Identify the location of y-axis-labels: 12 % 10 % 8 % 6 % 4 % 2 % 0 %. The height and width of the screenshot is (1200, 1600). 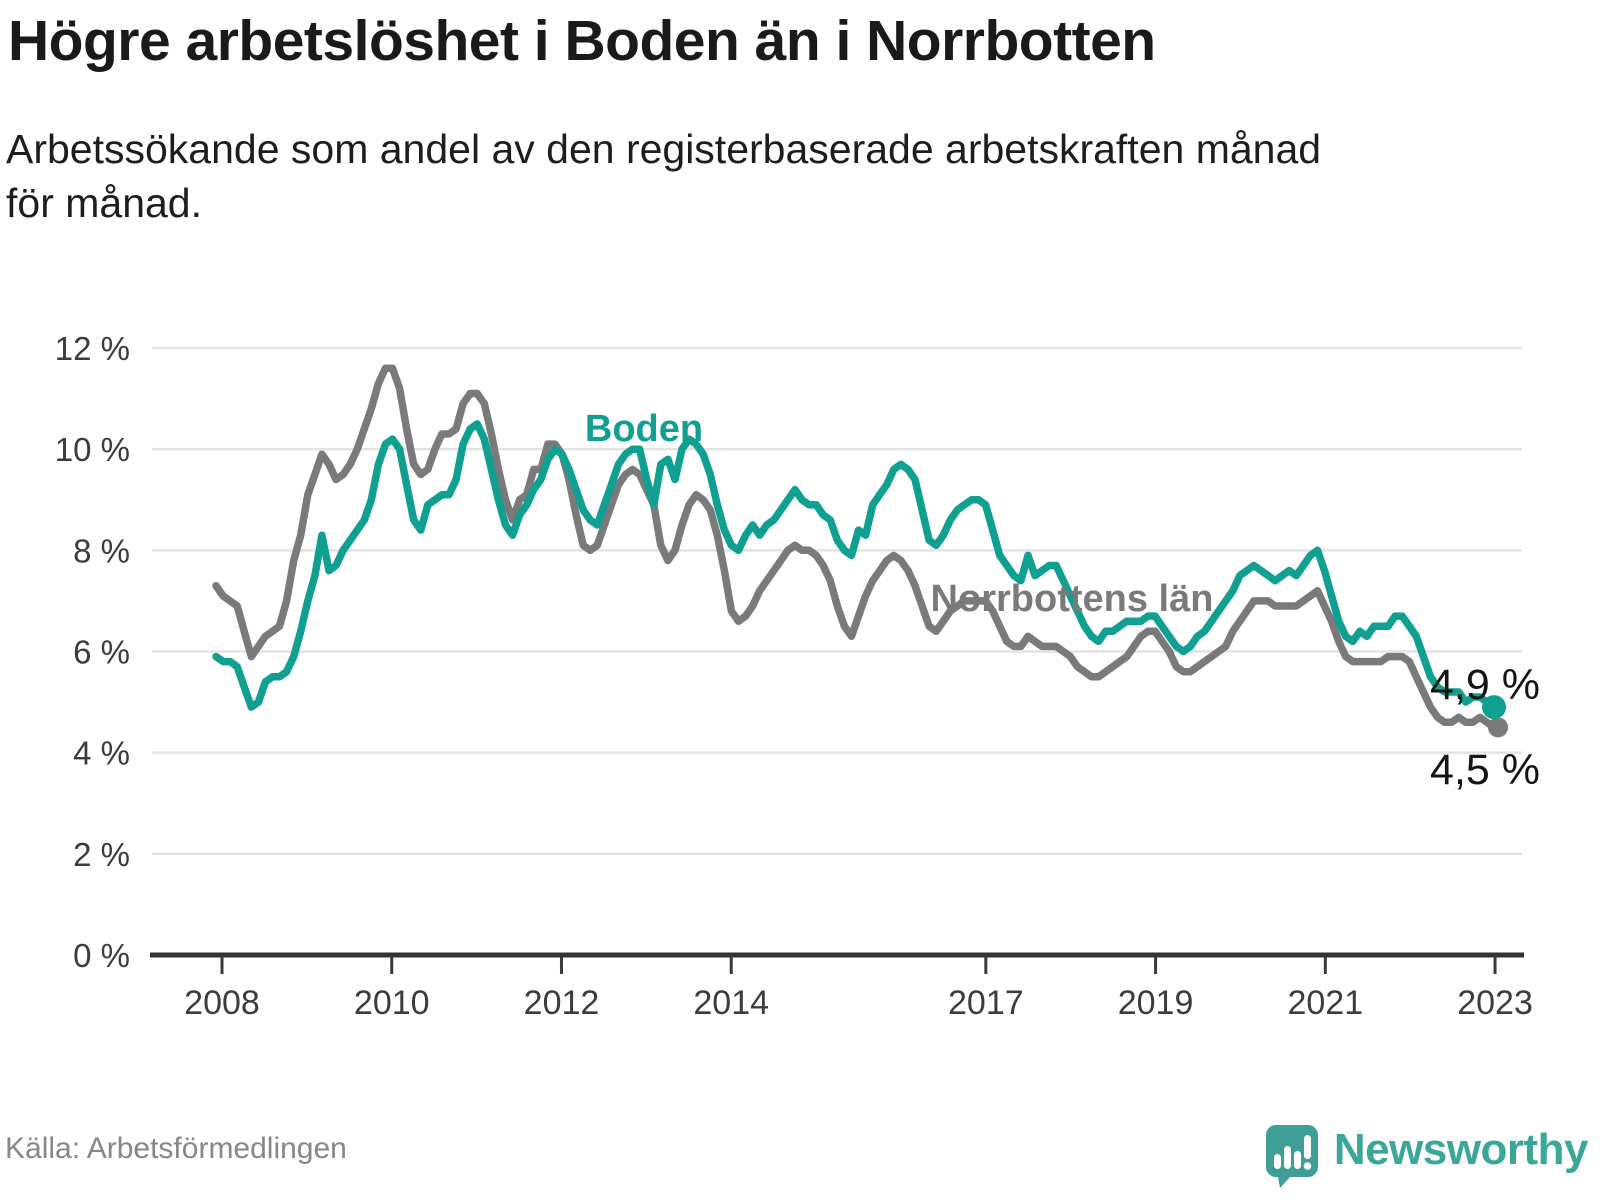
(92, 652).